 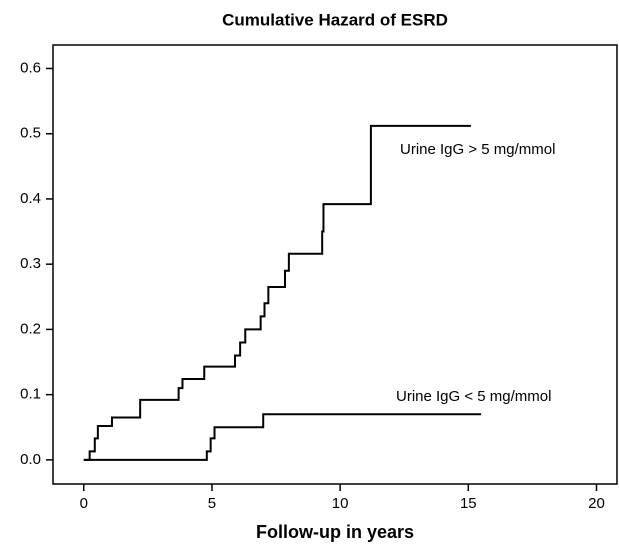 What do you see at coordinates (468, 503) in the screenshot?
I see `x-tick-label: 15` at bounding box center [468, 503].